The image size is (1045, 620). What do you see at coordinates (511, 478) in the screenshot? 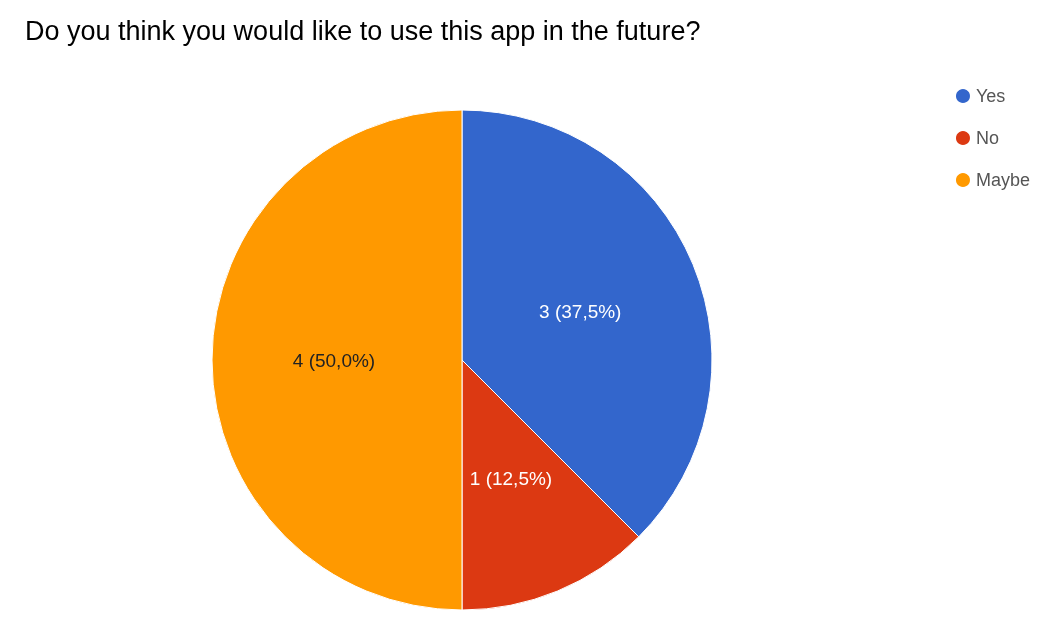
I see `data-label: 1 (12,5%)` at bounding box center [511, 478].